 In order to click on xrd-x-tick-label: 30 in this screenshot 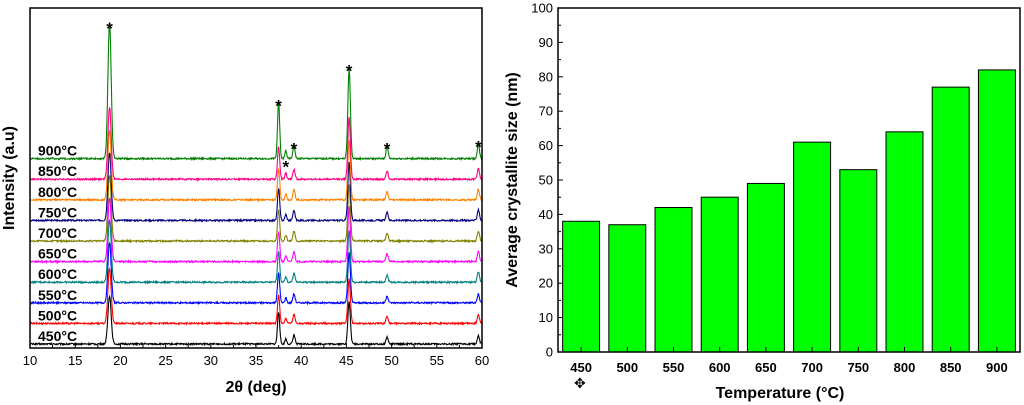, I will do `click(211, 360)`.